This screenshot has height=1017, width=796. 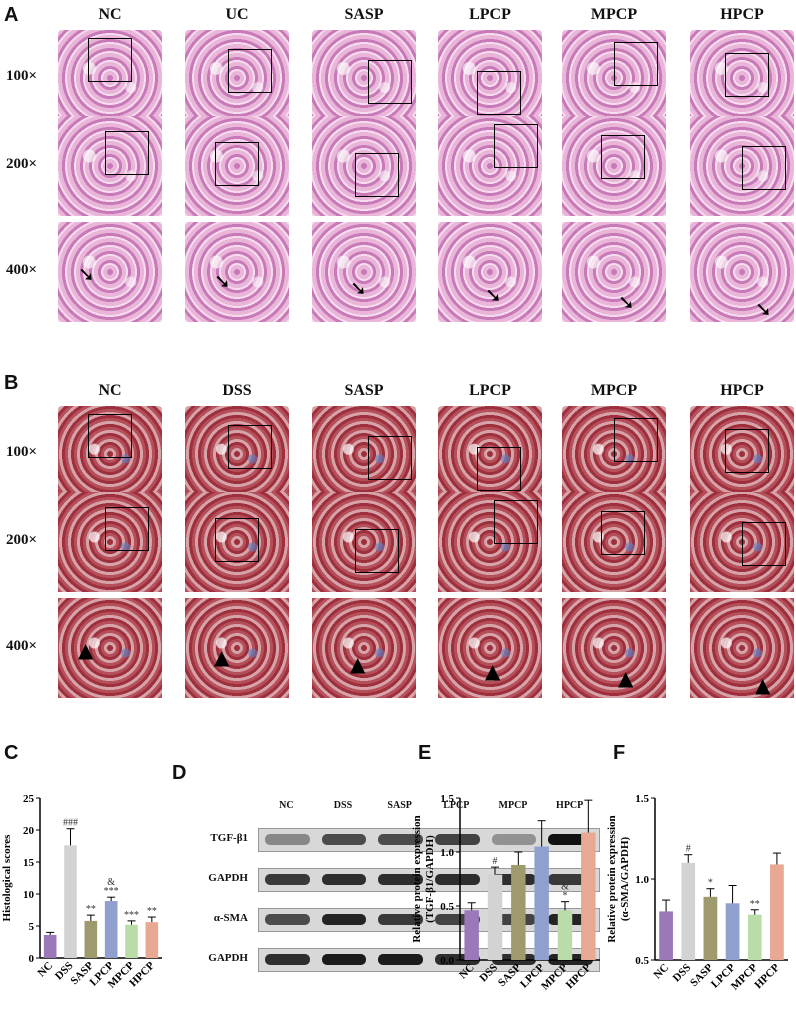 I want to click on y-axis-label: (α-SMA/GAPDH), so click(x=625, y=878).